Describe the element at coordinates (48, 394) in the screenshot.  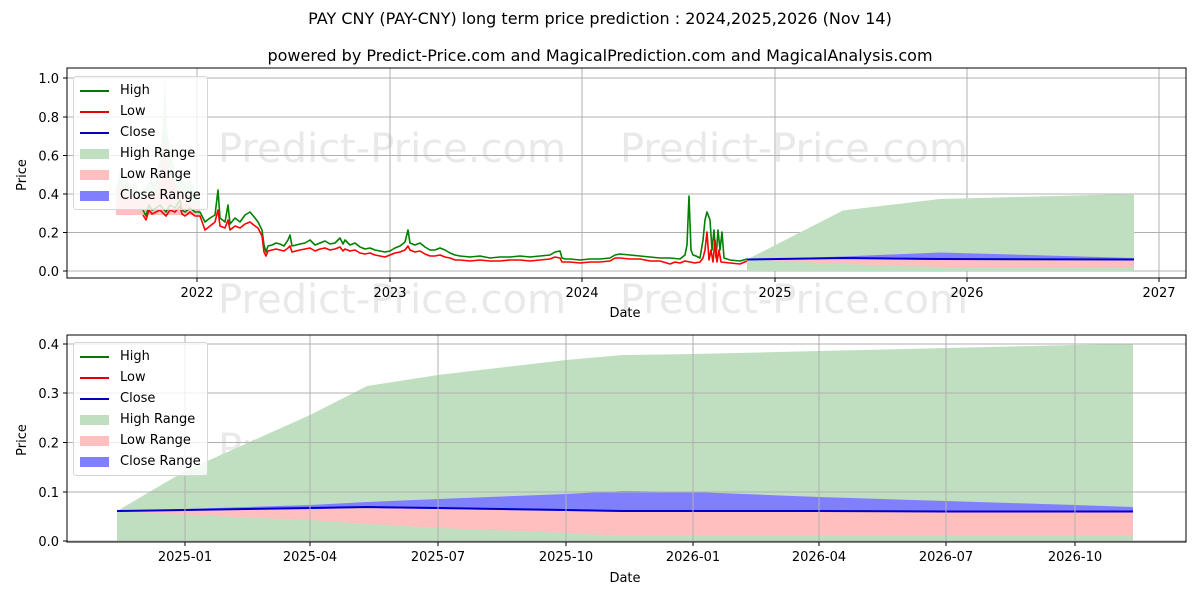
I see `svg-text: 0.3` at that location.